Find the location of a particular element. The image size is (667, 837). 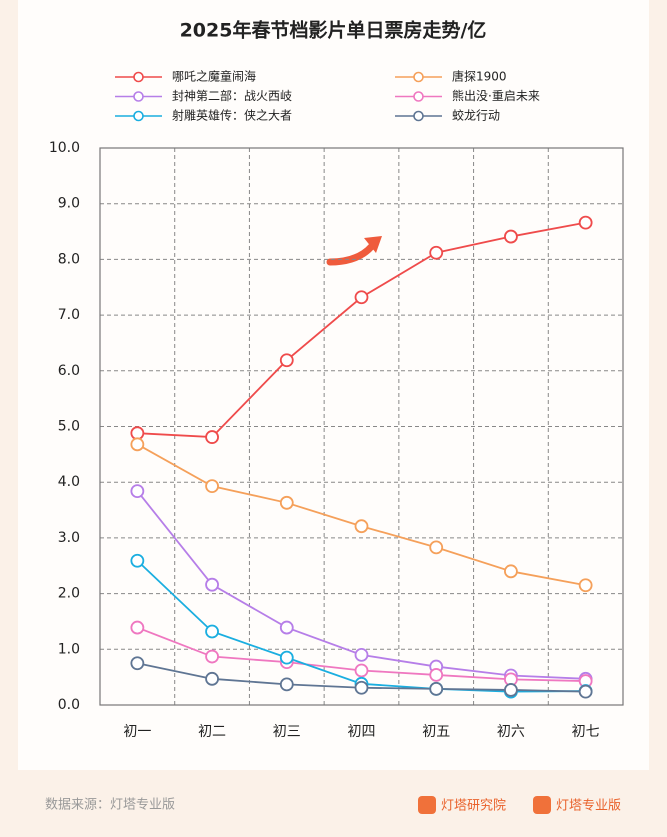

legend-label: 封神第二部：战火西岐 is located at coordinates (232, 95).